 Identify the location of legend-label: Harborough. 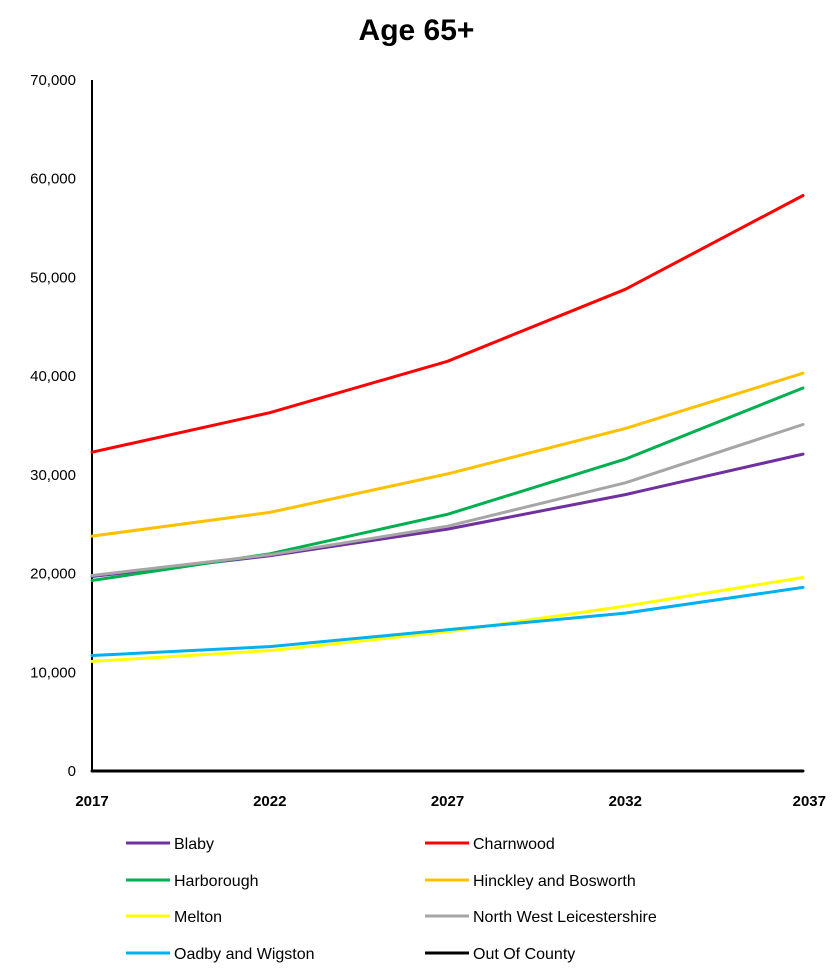
(216, 881).